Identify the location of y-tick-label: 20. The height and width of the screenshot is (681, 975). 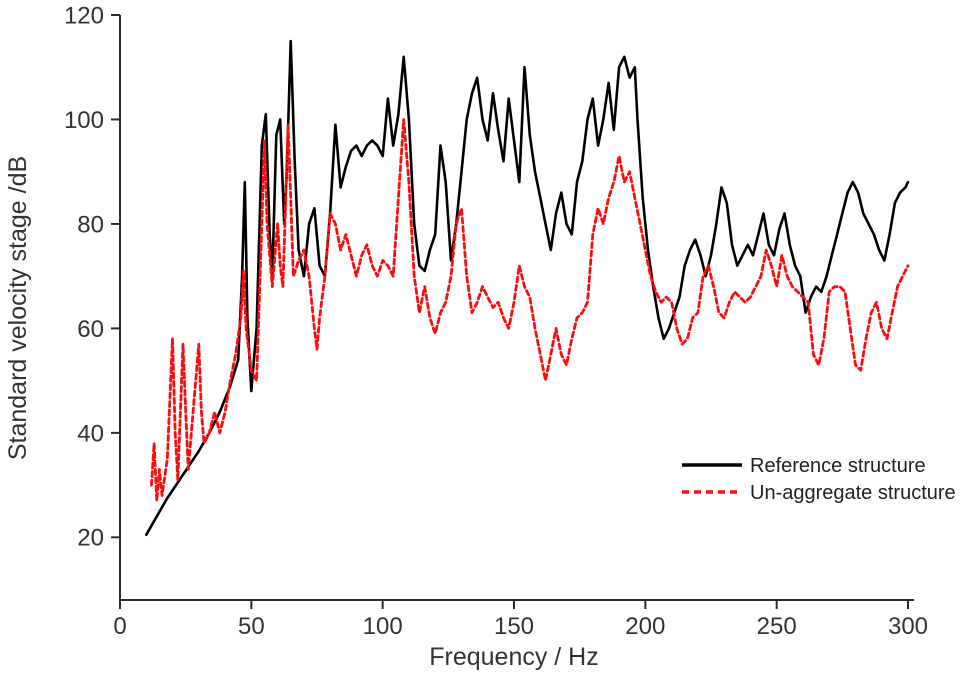
(90, 538).